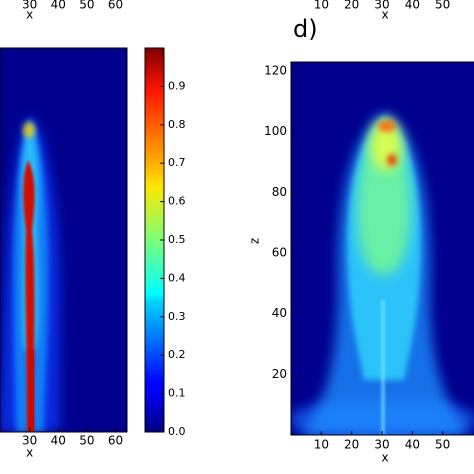 Image resolution: width=474 pixels, height=474 pixels. I want to click on colorbar-tick-label: 0.4, so click(177, 277).